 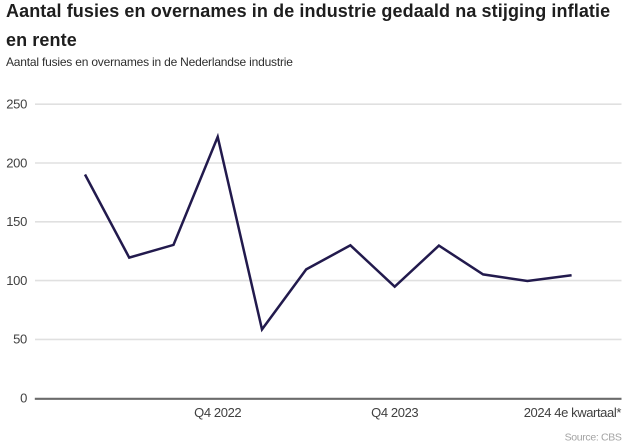 What do you see at coordinates (593, 437) in the screenshot?
I see `svg-text: Source: CBS` at bounding box center [593, 437].